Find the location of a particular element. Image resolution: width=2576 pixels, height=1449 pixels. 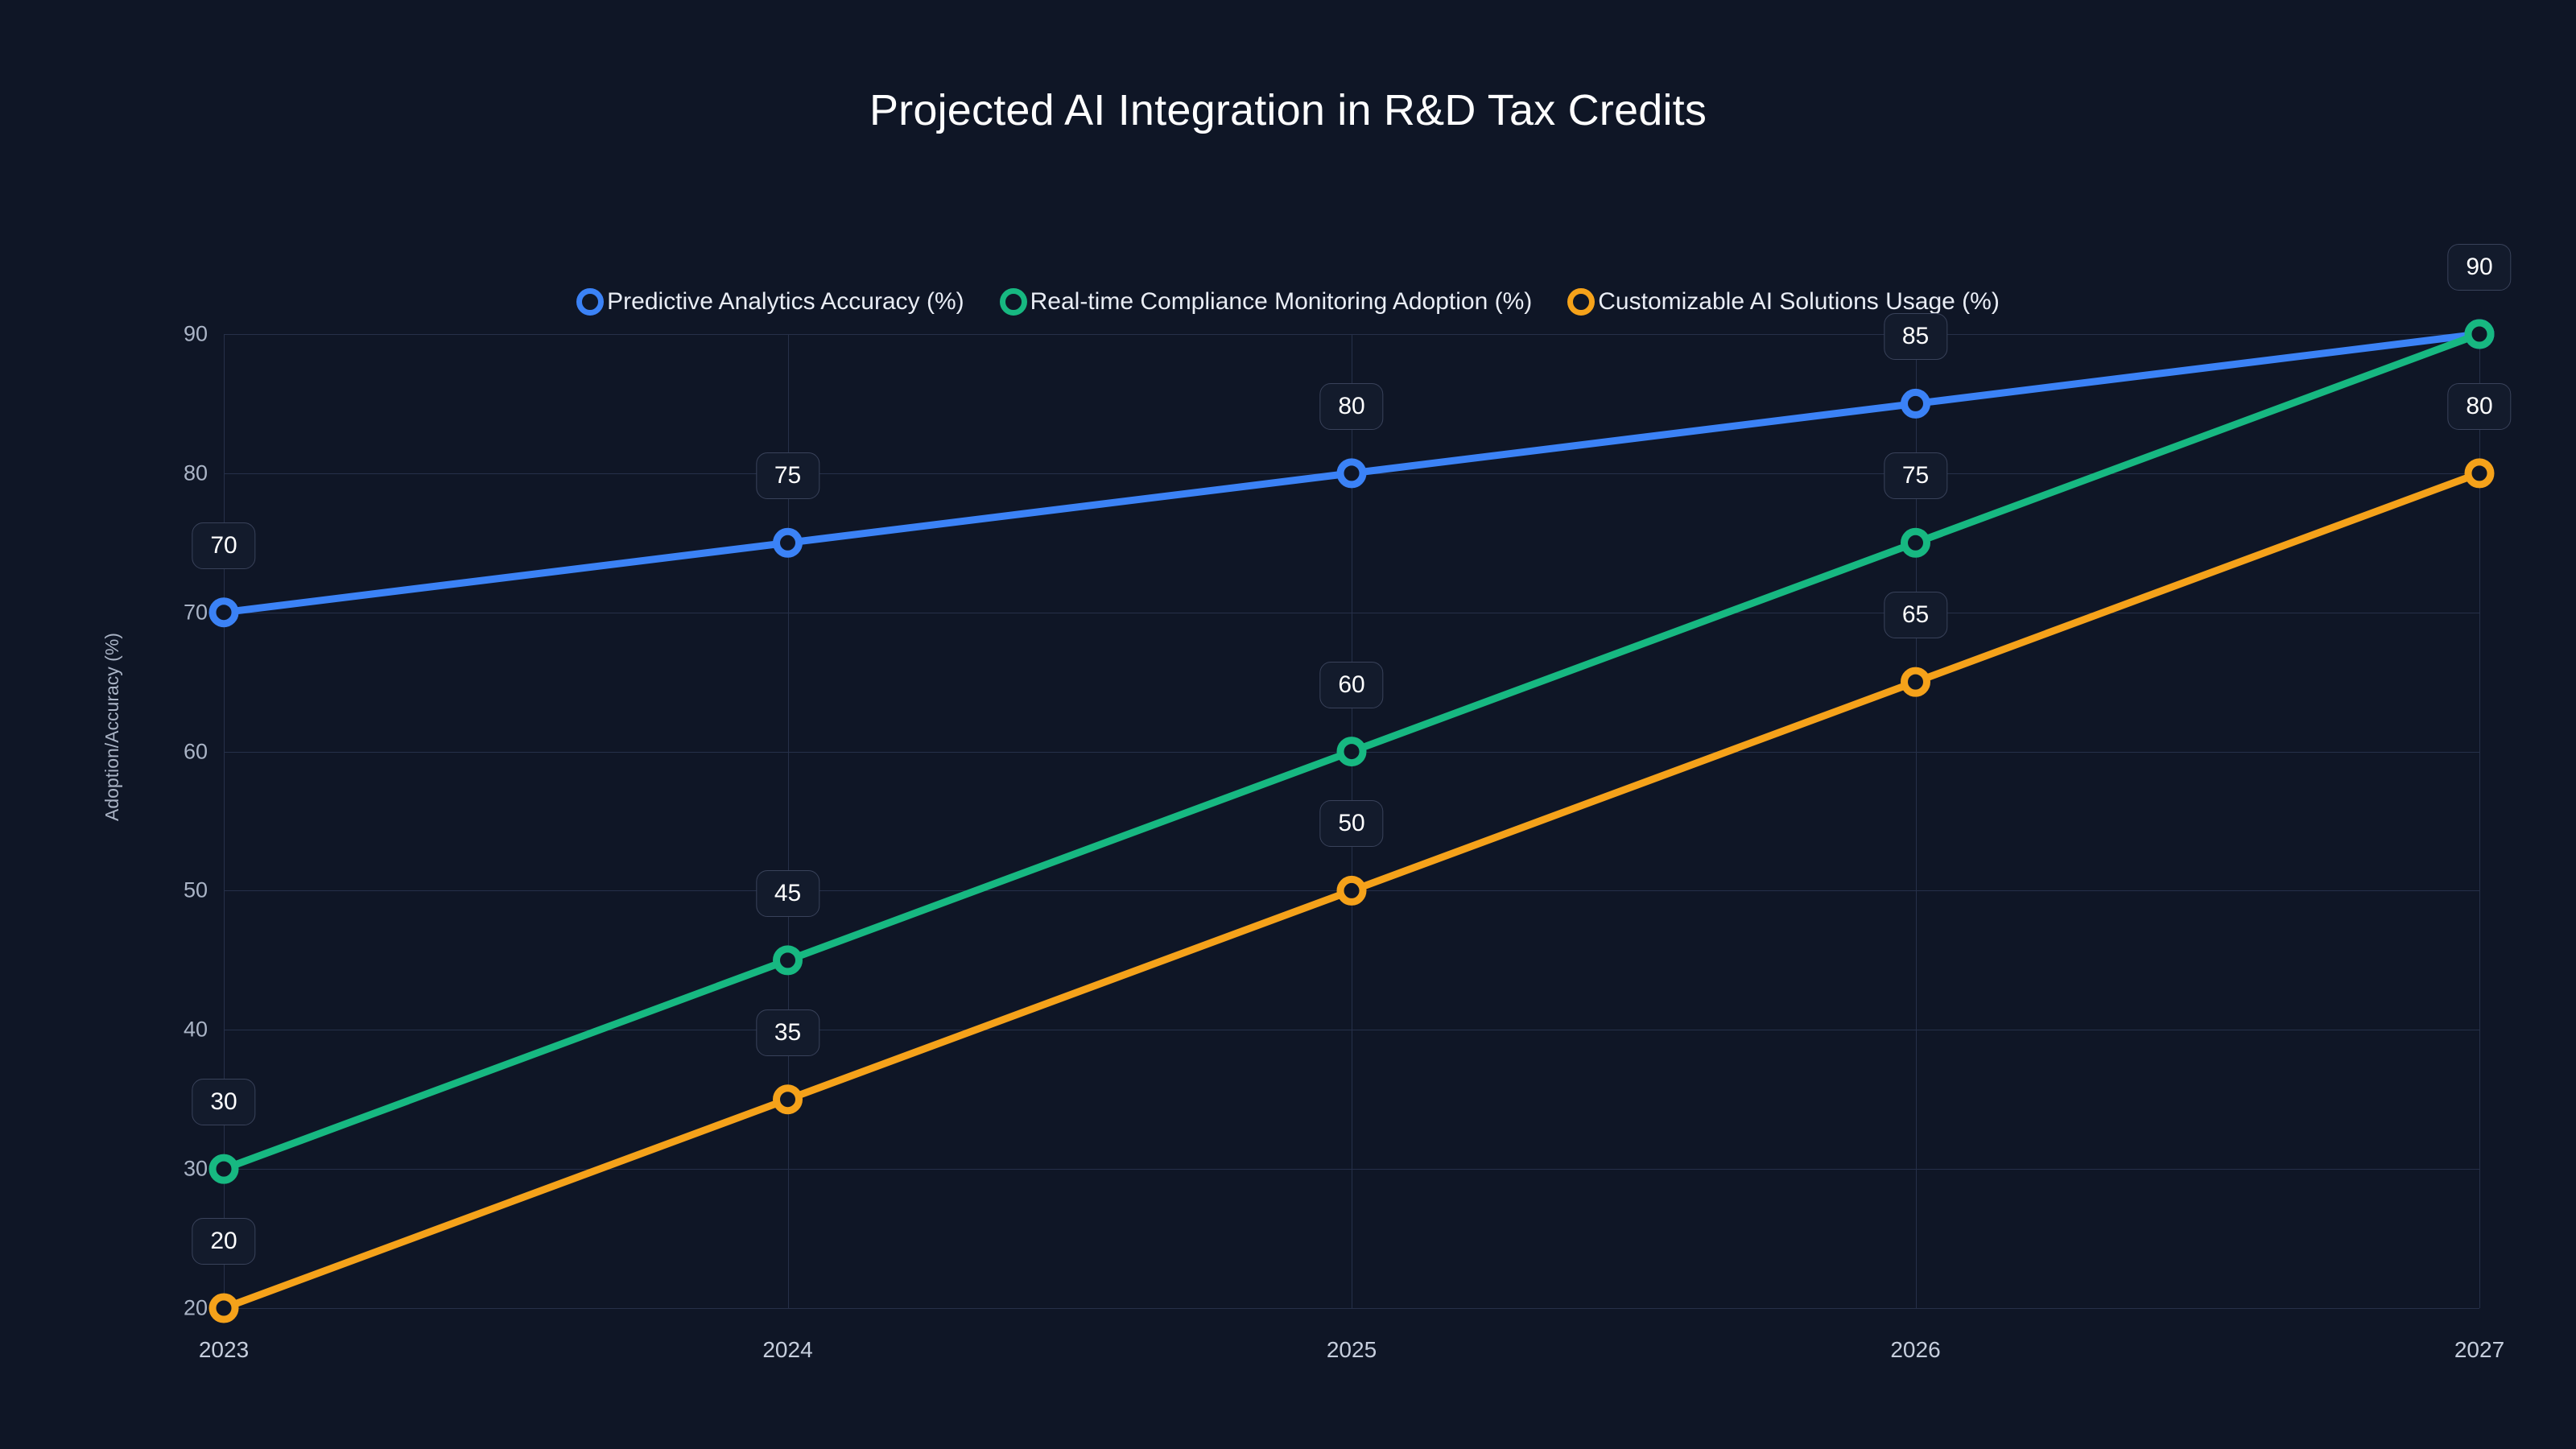

data-point-label: 45 is located at coordinates (787, 893).